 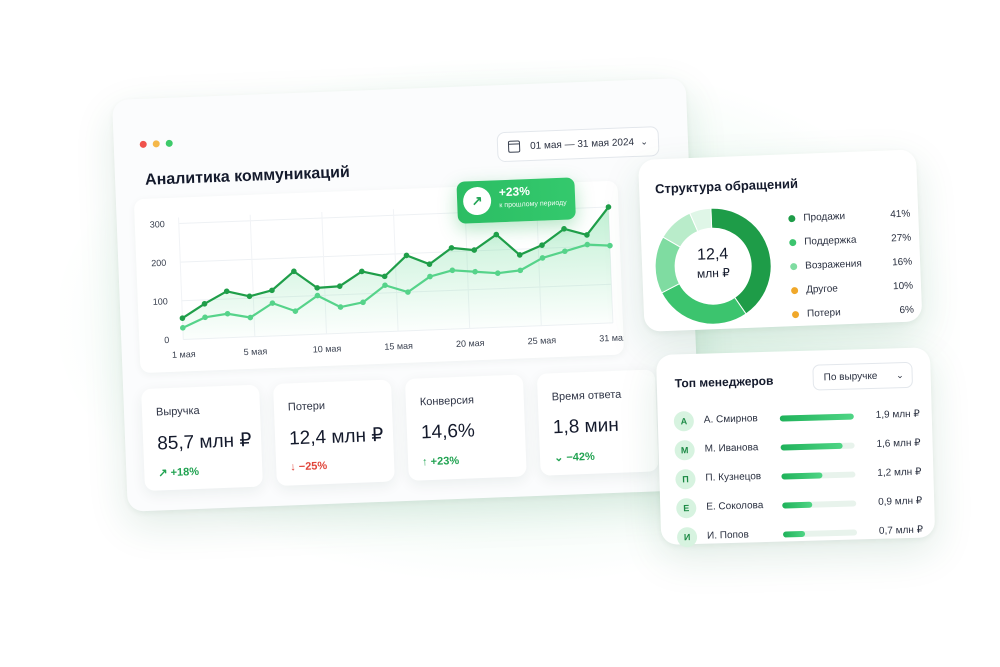 I want to click on manager-name: М. Иванова, so click(x=731, y=448).